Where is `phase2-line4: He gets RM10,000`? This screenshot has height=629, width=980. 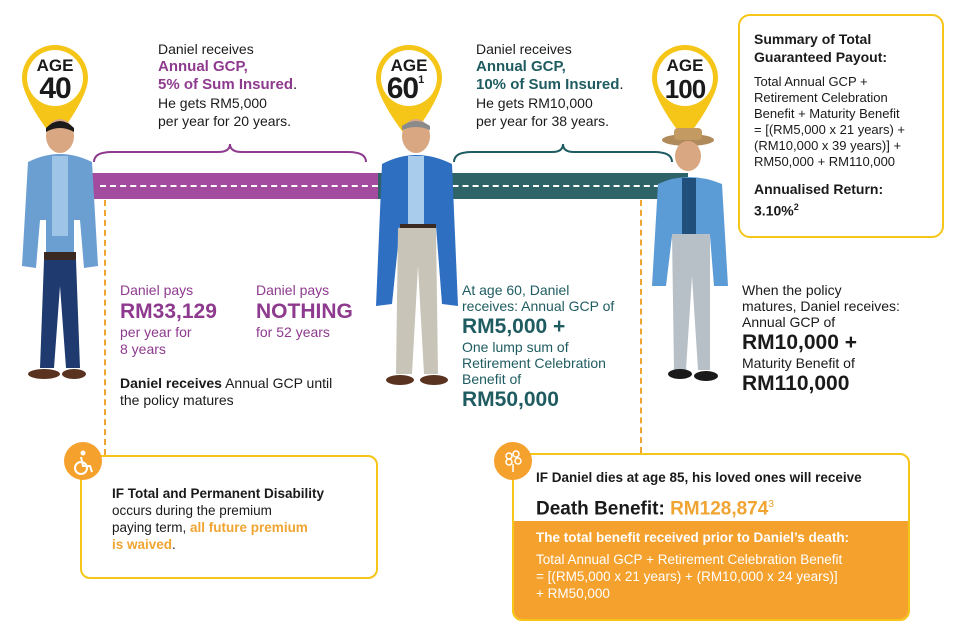
phase2-line4: He gets RM10,000 is located at coordinates (534, 103).